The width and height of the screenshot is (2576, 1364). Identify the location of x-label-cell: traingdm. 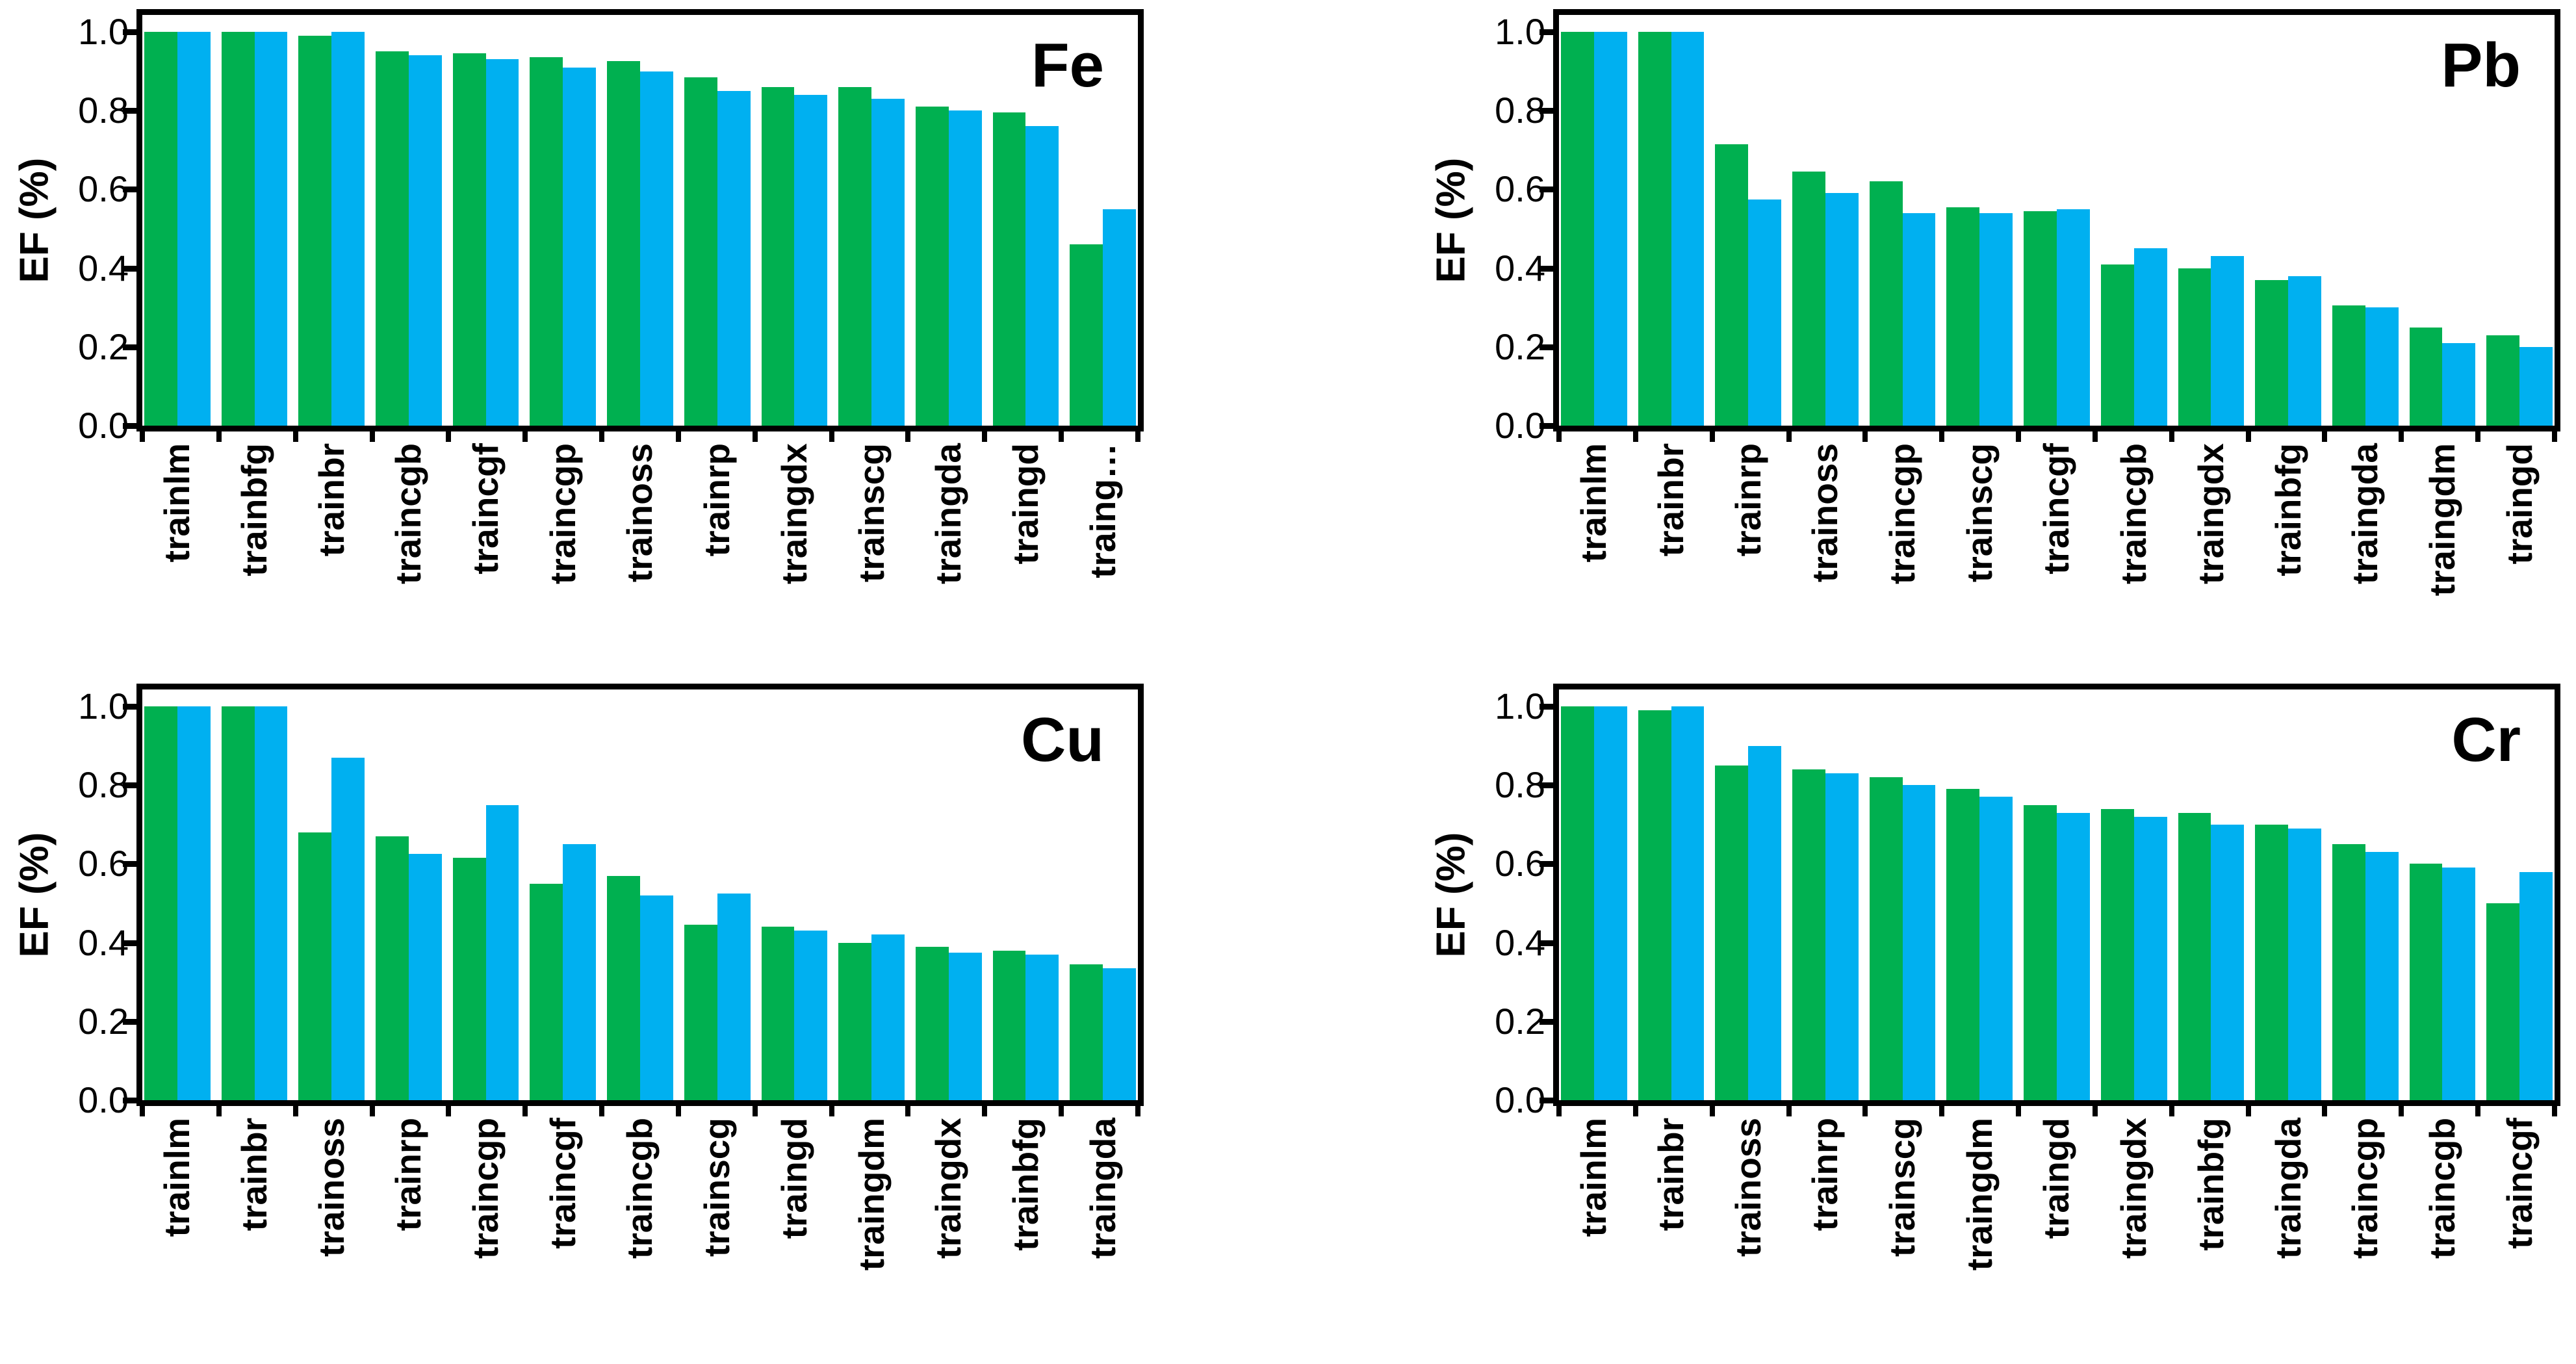
(872, 1225).